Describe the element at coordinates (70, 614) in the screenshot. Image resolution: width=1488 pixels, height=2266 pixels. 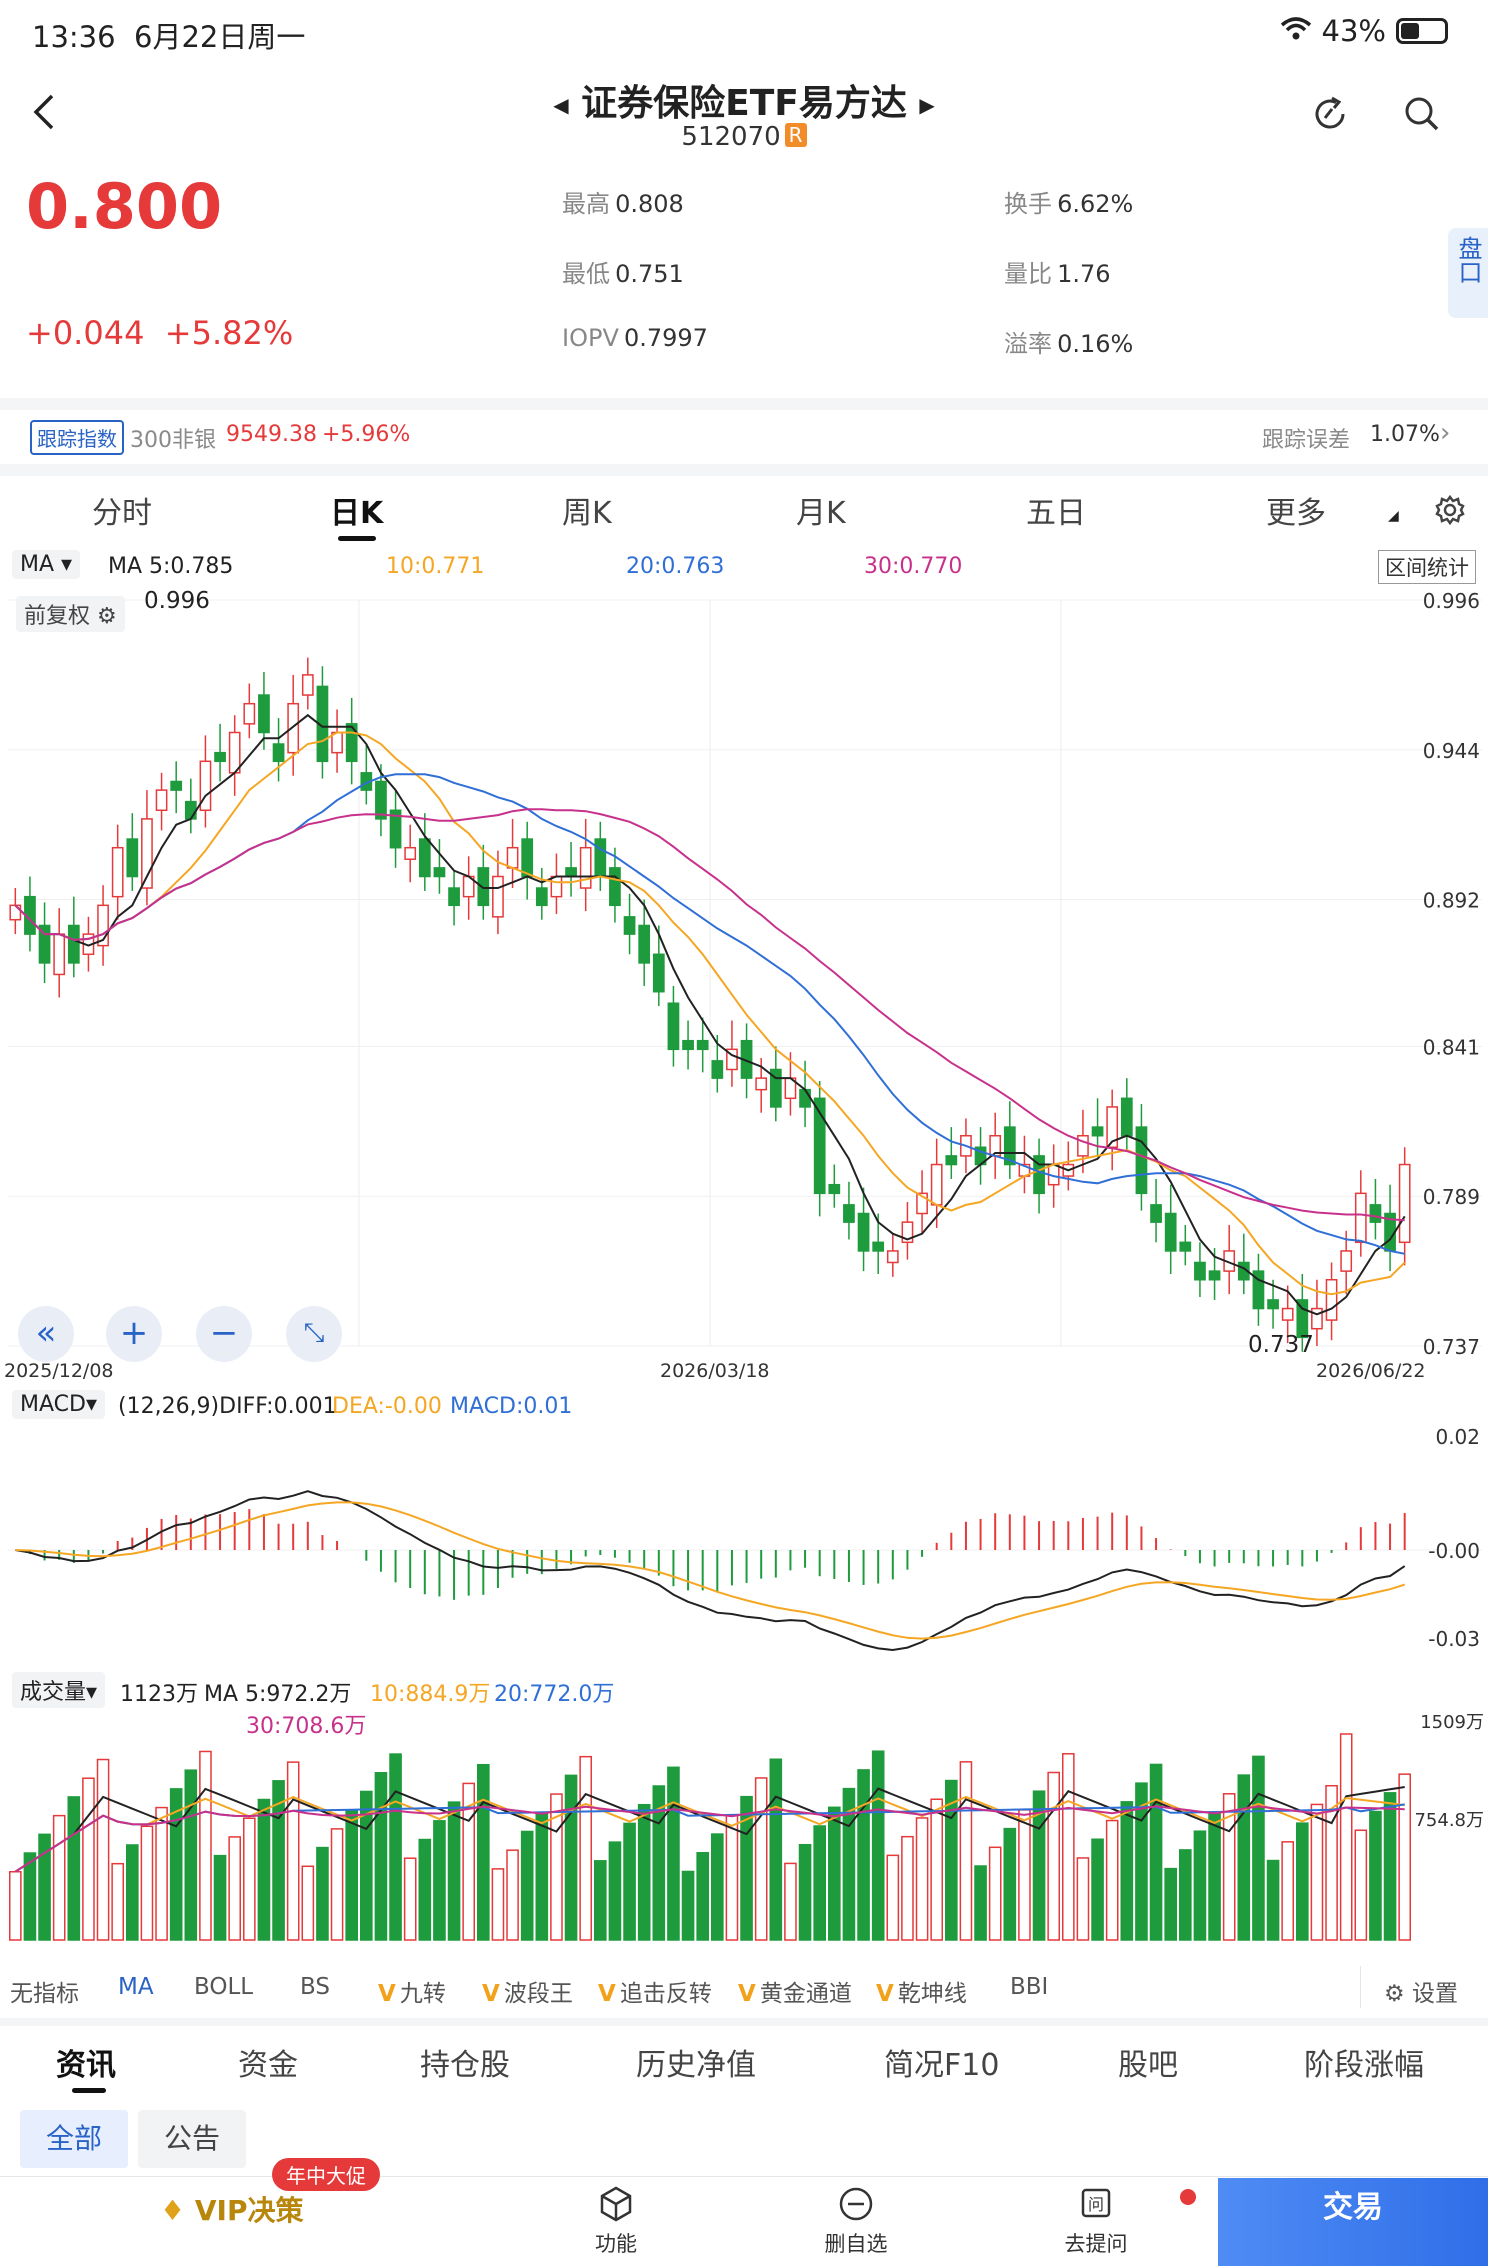
I see `fuquan-button: 前复权 ⚙` at that location.